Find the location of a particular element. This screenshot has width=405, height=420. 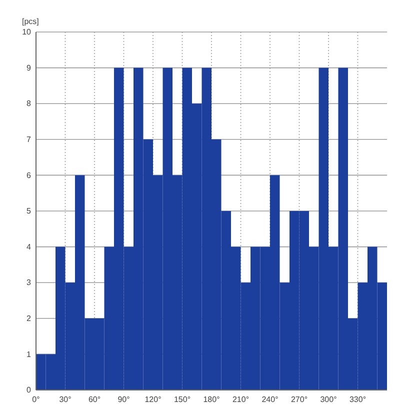

y-tick-label: 2 is located at coordinates (29, 318).